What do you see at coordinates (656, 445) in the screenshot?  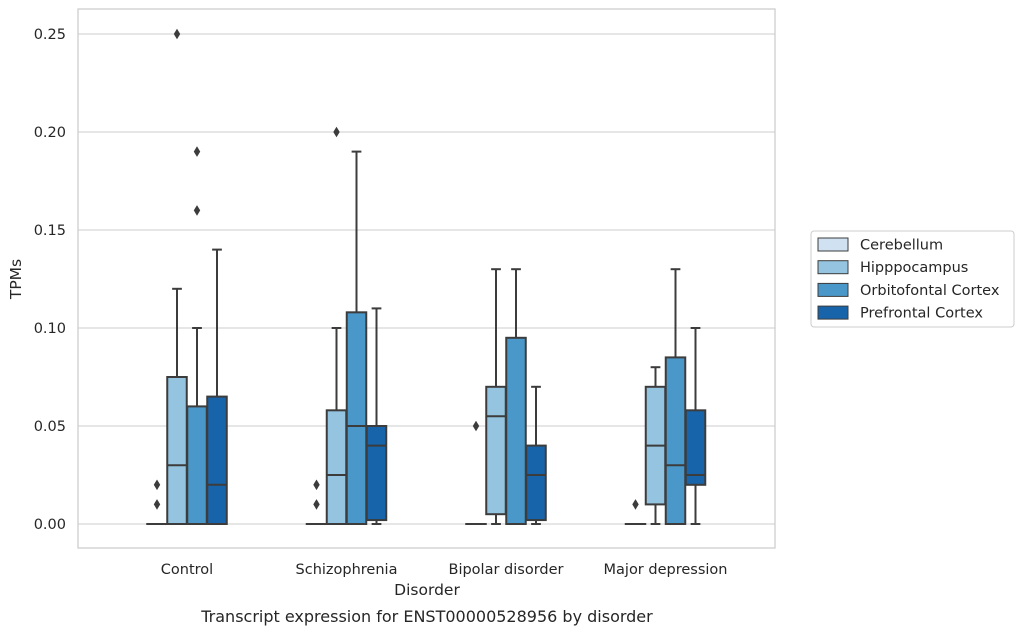 I see `box` at bounding box center [656, 445].